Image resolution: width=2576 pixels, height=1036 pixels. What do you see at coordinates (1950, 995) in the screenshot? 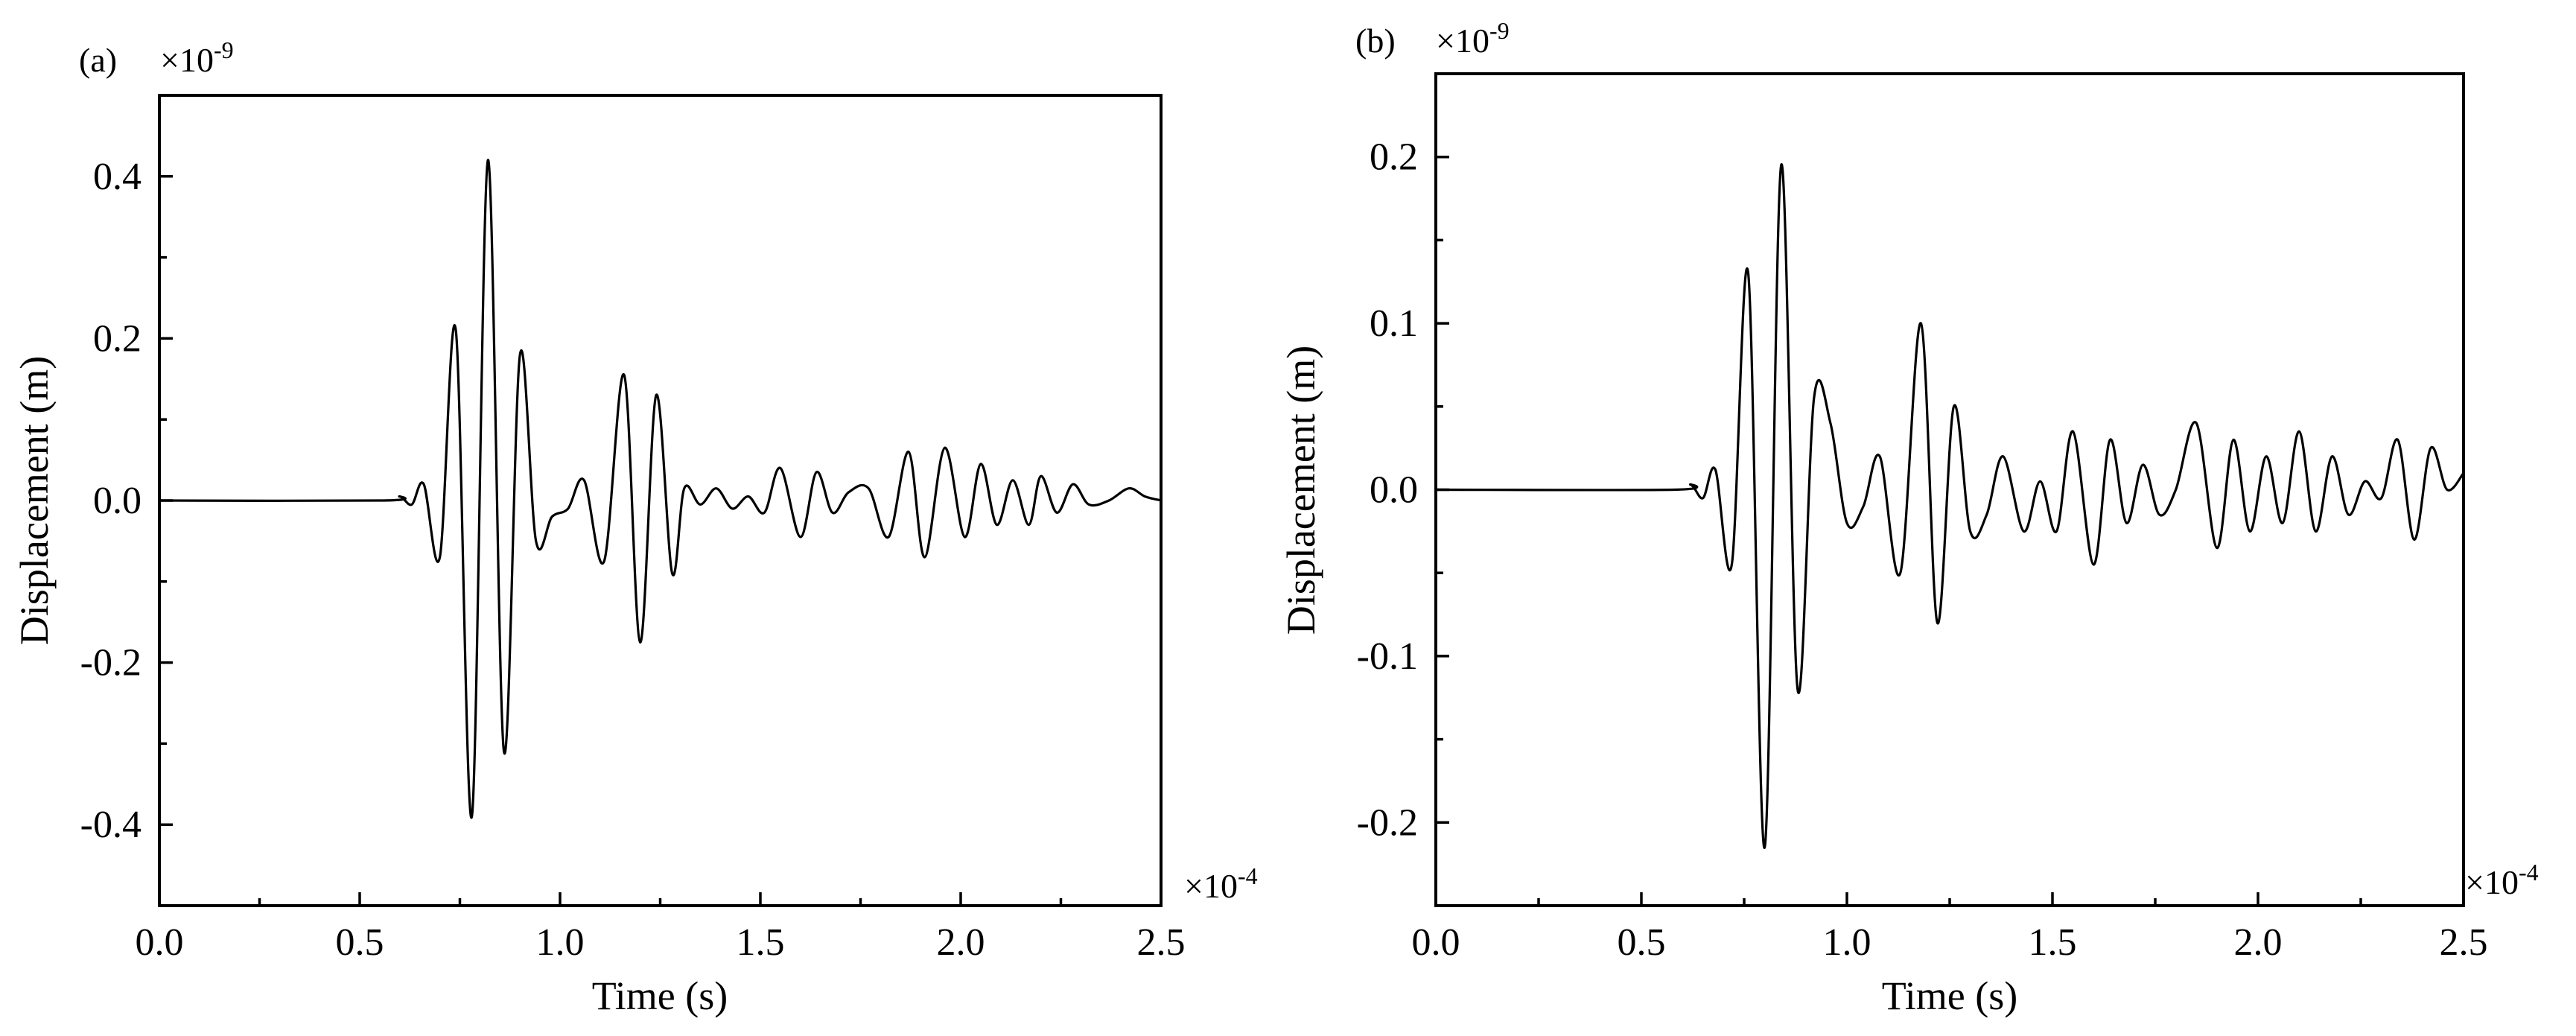
I see `x-axis-label-b: Time (s)` at bounding box center [1950, 995].